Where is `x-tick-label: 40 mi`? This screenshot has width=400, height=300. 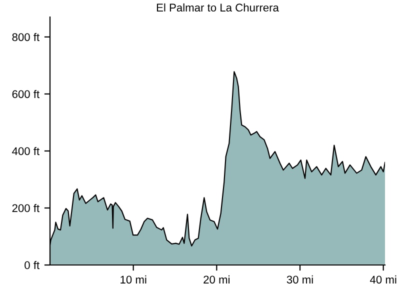
x-tick-label: 40 mi is located at coordinates (383, 279).